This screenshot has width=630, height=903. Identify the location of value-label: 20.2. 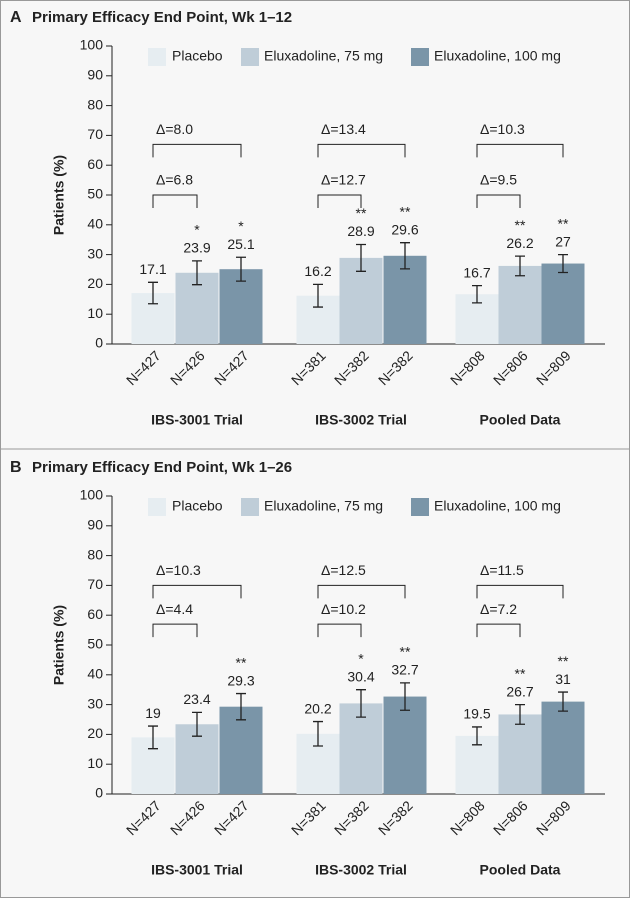
(317, 708).